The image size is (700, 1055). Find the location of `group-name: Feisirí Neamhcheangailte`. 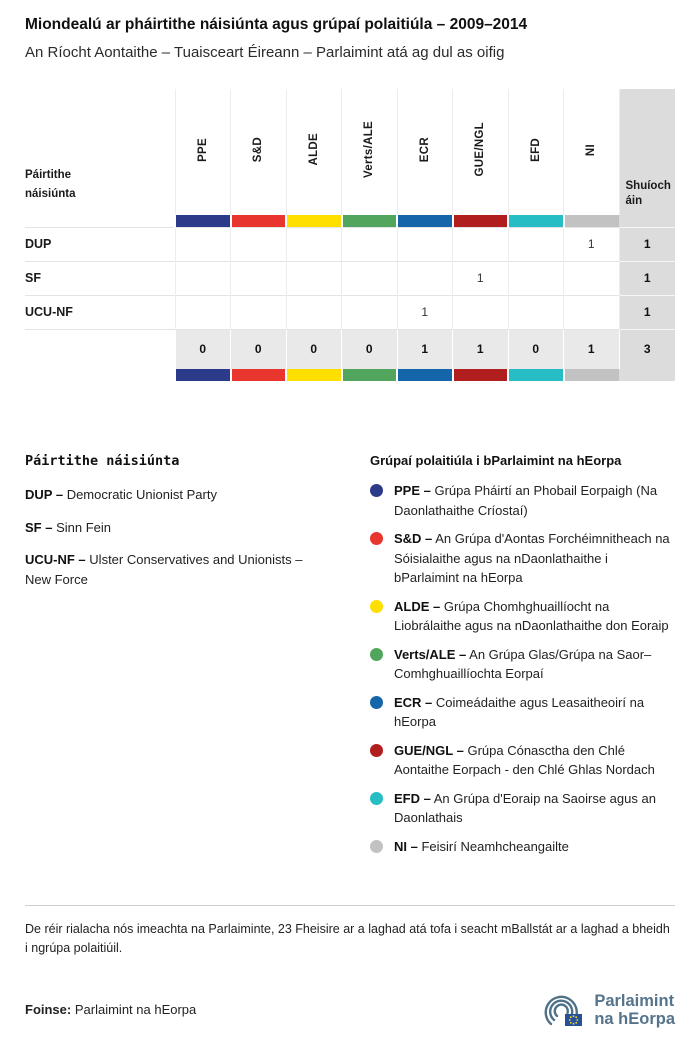

group-name: Feisirí Neamhcheangailte is located at coordinates (495, 846).